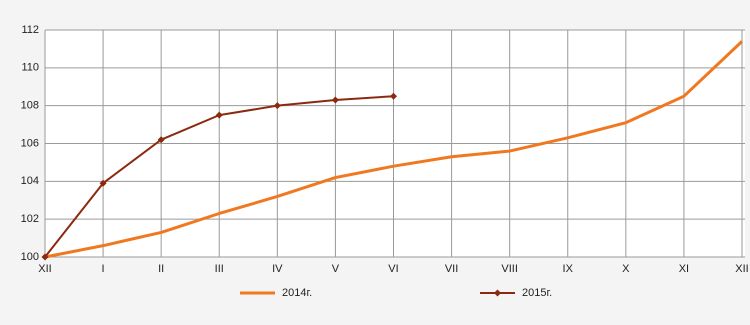 The height and width of the screenshot is (325, 750). Describe the element at coordinates (30, 143) in the screenshot. I see `y-tick-label: 106` at that location.